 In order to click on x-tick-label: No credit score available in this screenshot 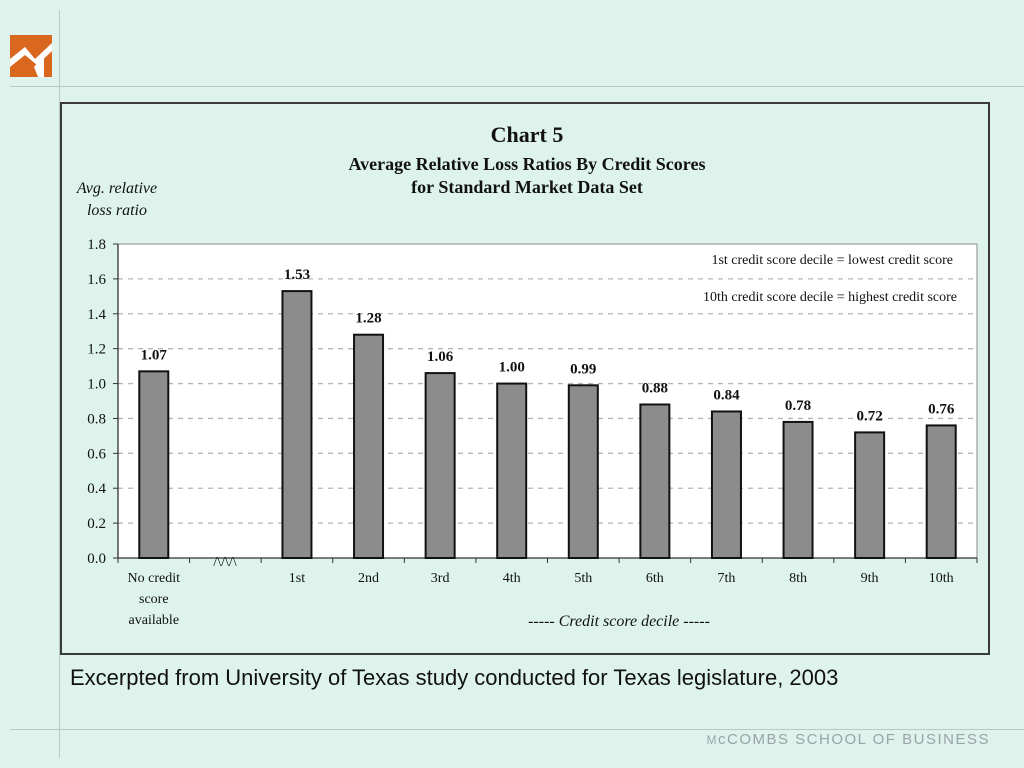, I will do `click(154, 599)`.